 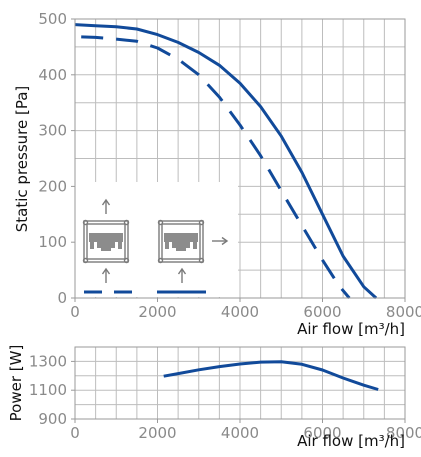 I want to click on pressure-xtick-label: 6000, so click(x=322, y=312).